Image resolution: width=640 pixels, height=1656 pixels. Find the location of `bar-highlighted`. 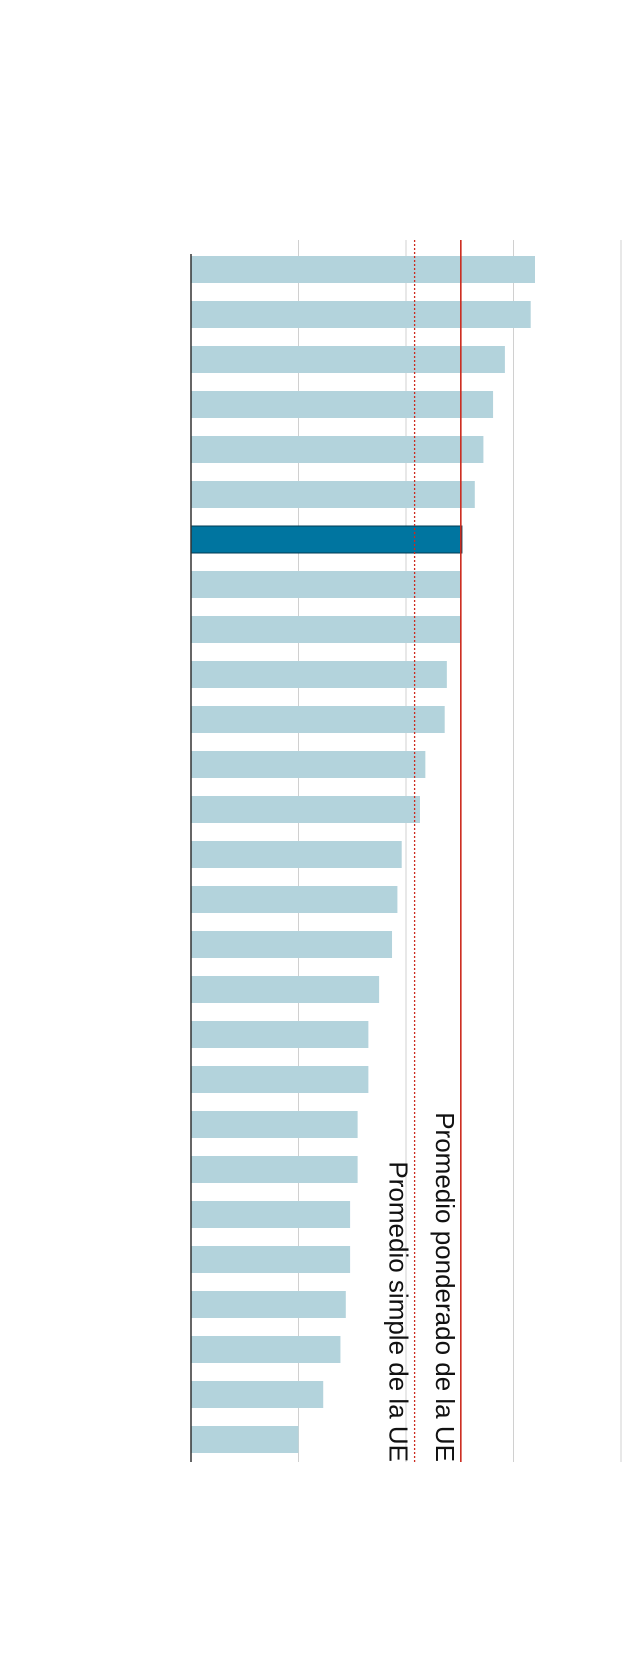

bar-highlighted is located at coordinates (326, 539).